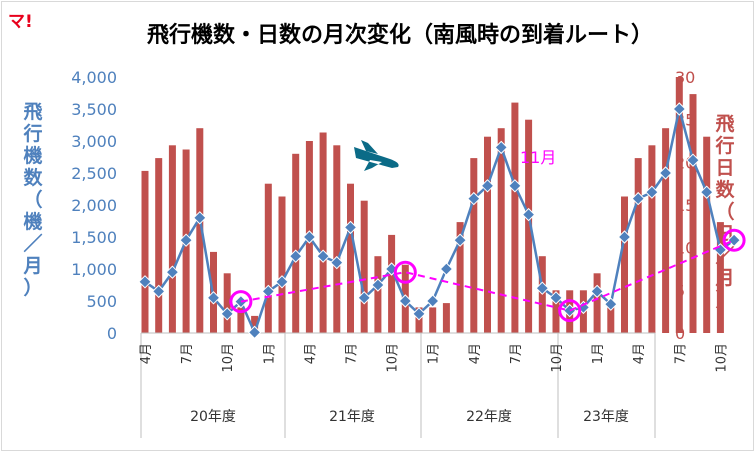 The height and width of the screenshot is (453, 756). Describe the element at coordinates (724, 124) in the screenshot. I see `right-axis-label-char: 飛` at that location.